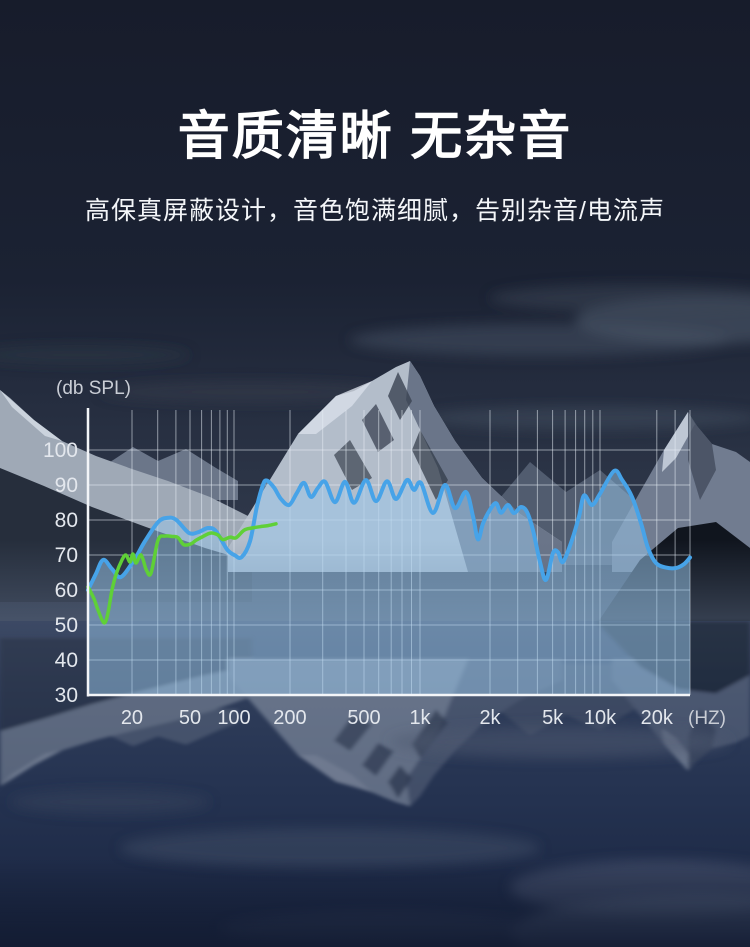 This screenshot has width=750, height=947. What do you see at coordinates (93, 388) in the screenshot?
I see `y-axis-title: (db SPL)` at bounding box center [93, 388].